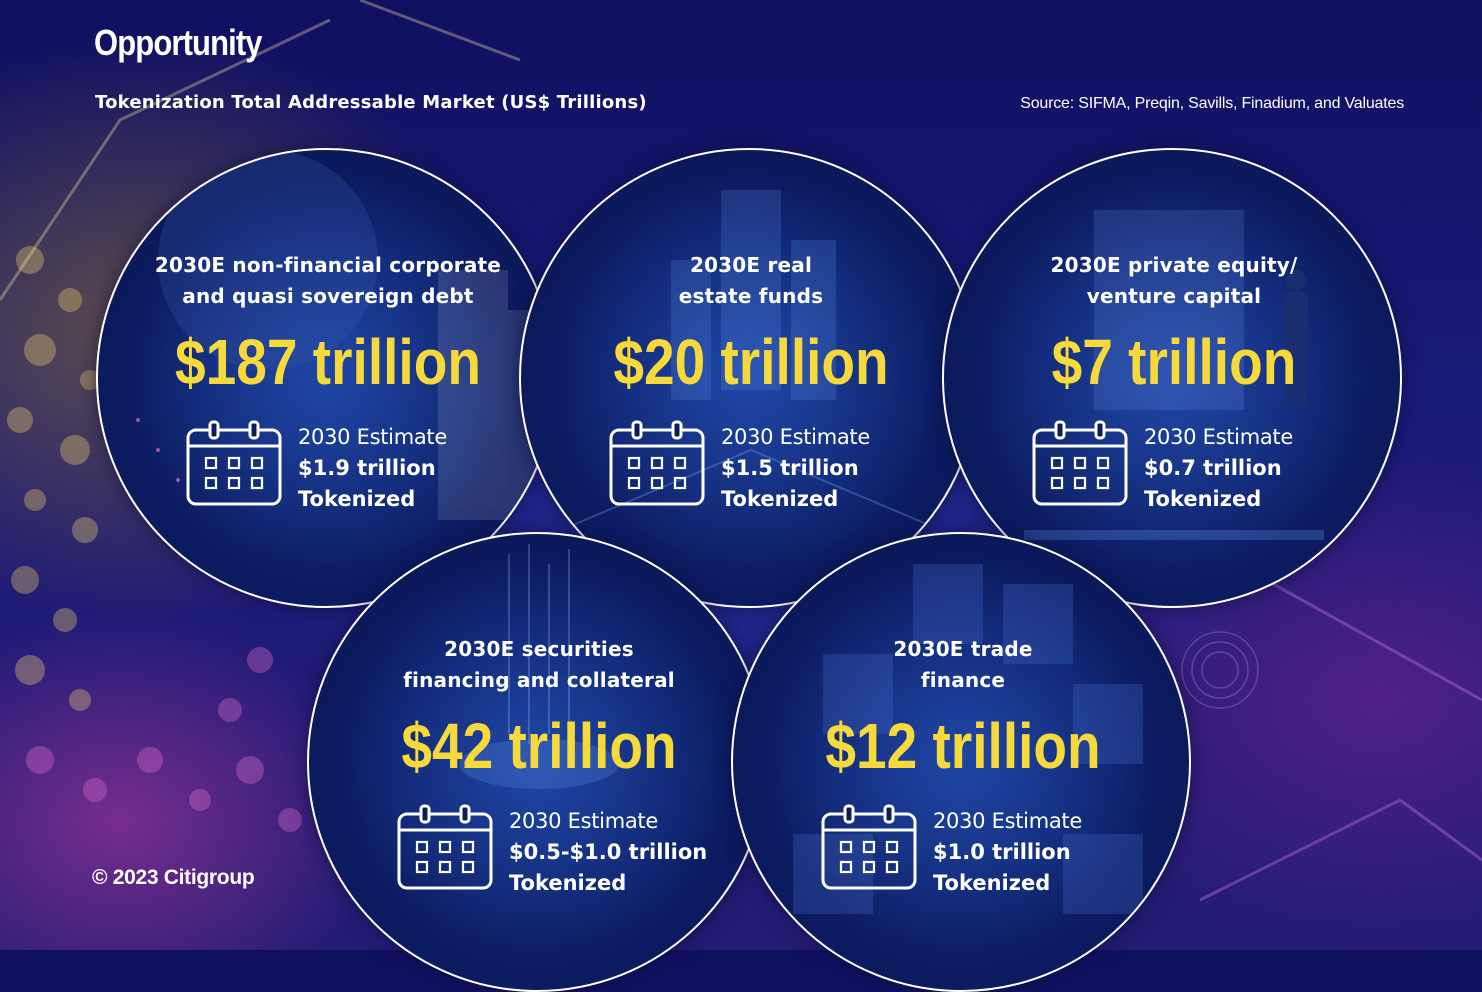  I want to click on market-heading-line2: venture capital, so click(1174, 296).